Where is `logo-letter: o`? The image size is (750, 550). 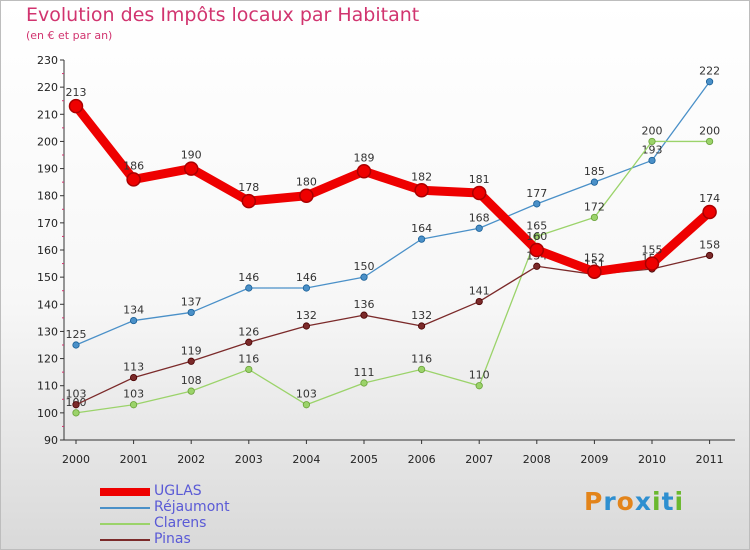
logo-letter: o is located at coordinates (625, 501).